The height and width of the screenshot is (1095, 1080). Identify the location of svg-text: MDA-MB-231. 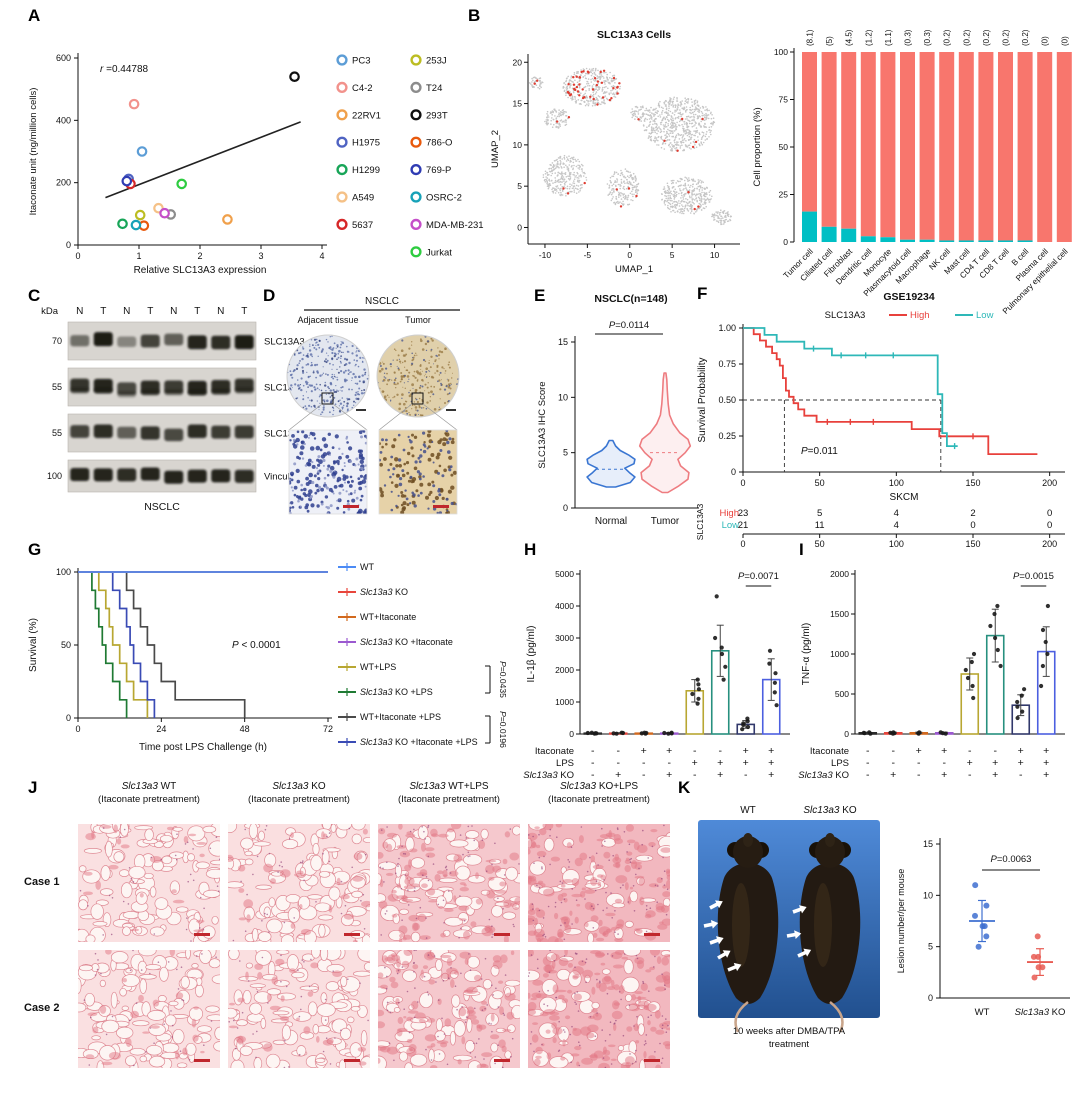
(455, 225).